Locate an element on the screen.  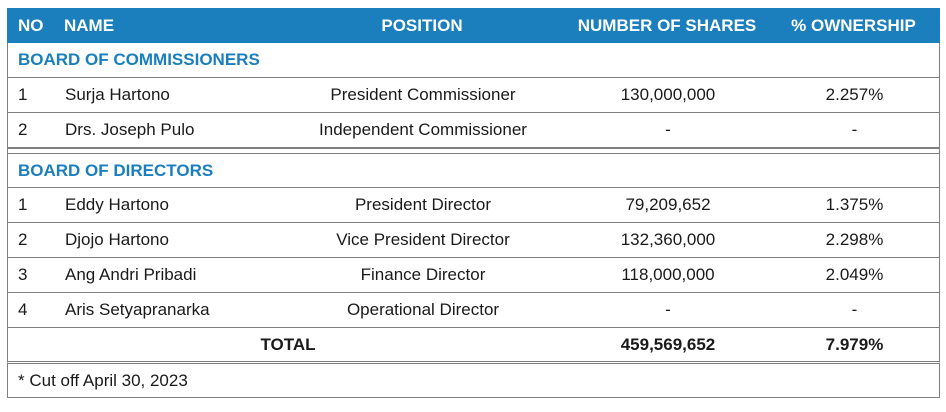
row-shares: 118,000,000 is located at coordinates (668, 274).